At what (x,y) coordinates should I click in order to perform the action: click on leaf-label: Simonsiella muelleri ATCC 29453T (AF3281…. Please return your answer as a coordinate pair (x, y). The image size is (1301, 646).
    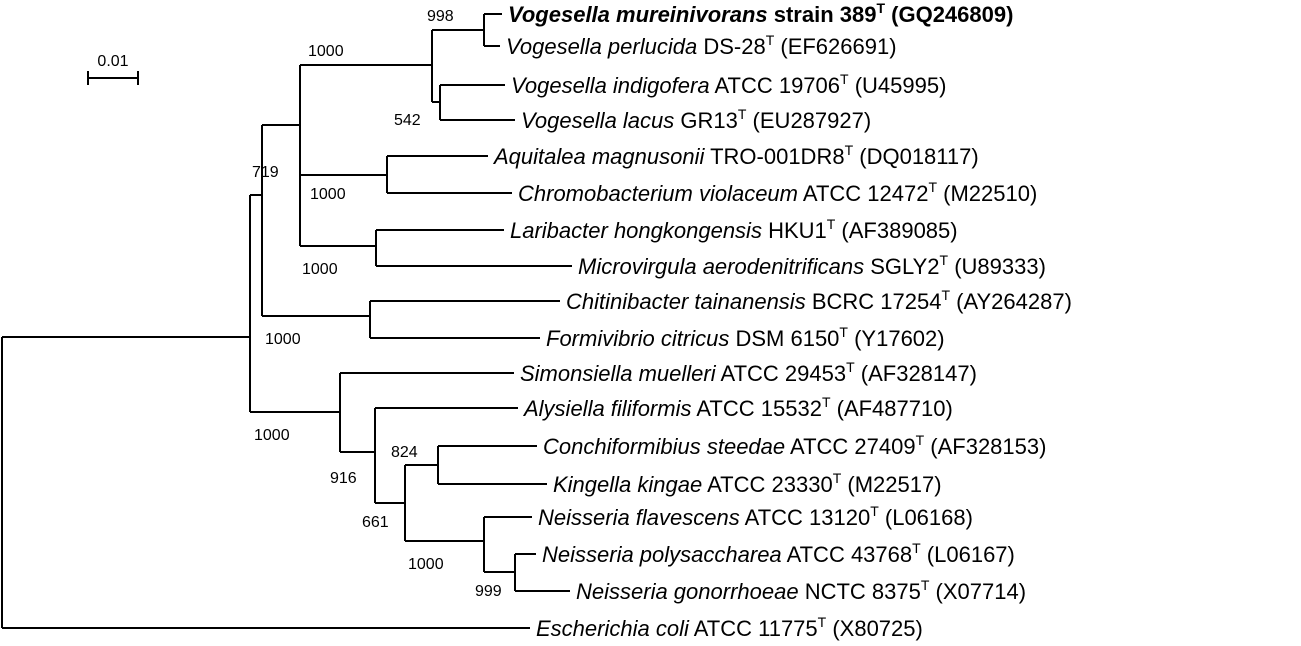
    Looking at the image, I should click on (748, 372).